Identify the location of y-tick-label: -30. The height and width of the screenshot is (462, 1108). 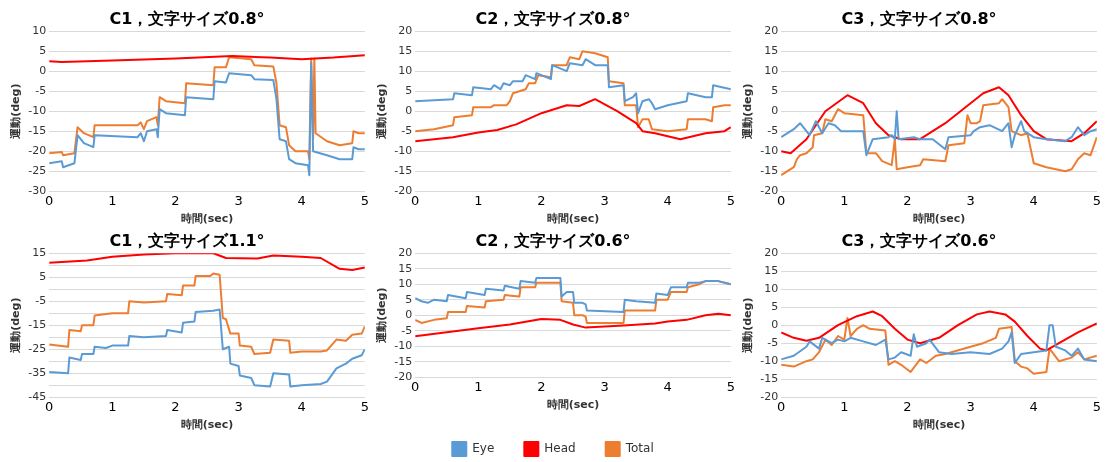
(37, 191).